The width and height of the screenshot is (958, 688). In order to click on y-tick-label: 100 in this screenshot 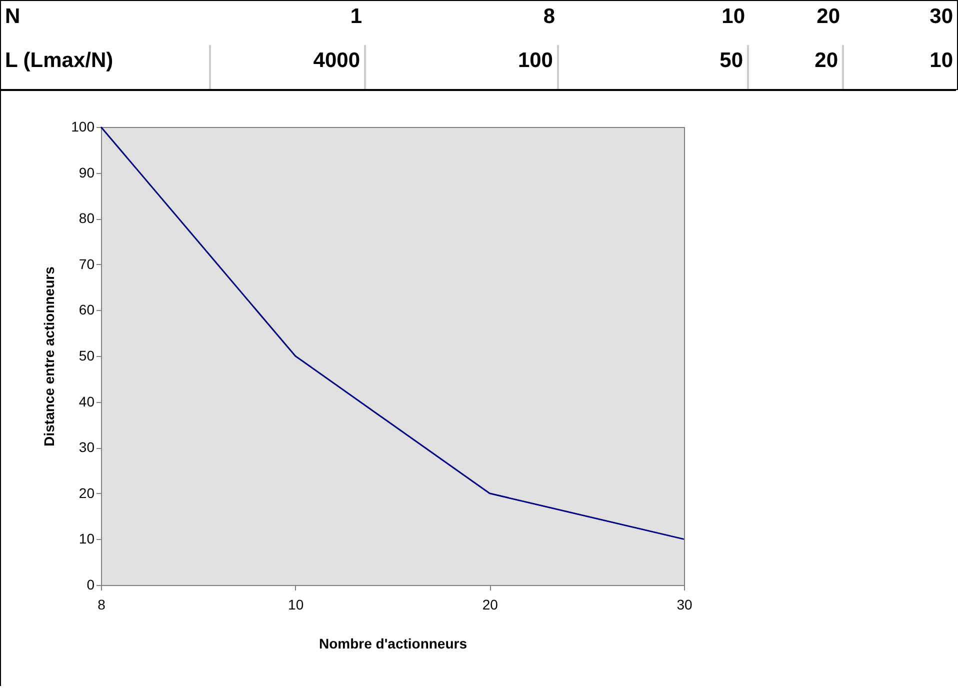, I will do `click(83, 126)`.